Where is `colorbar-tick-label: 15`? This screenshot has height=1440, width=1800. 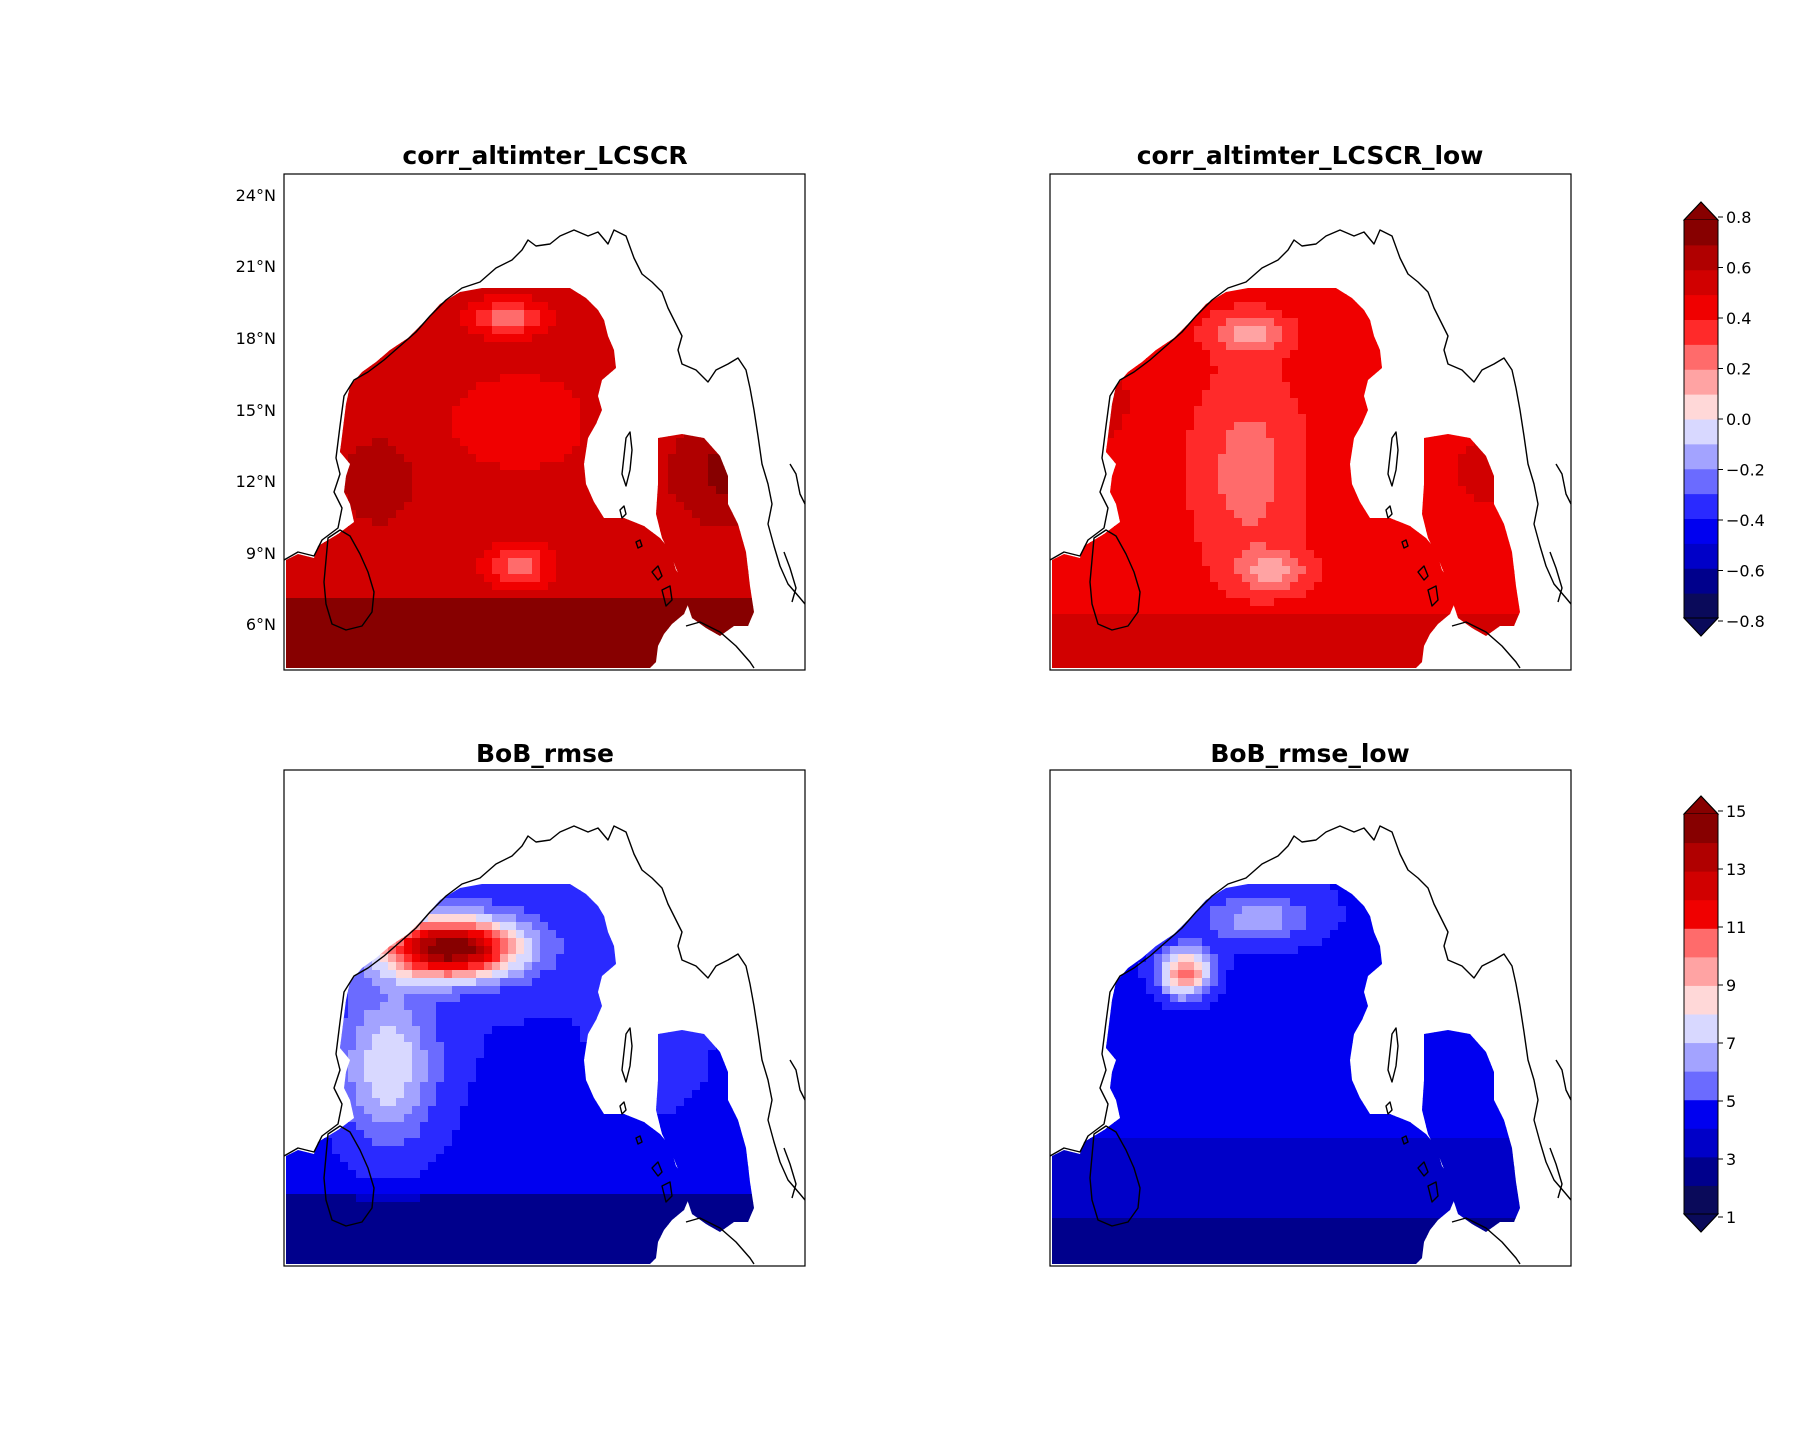 colorbar-tick-label: 15 is located at coordinates (1736, 811).